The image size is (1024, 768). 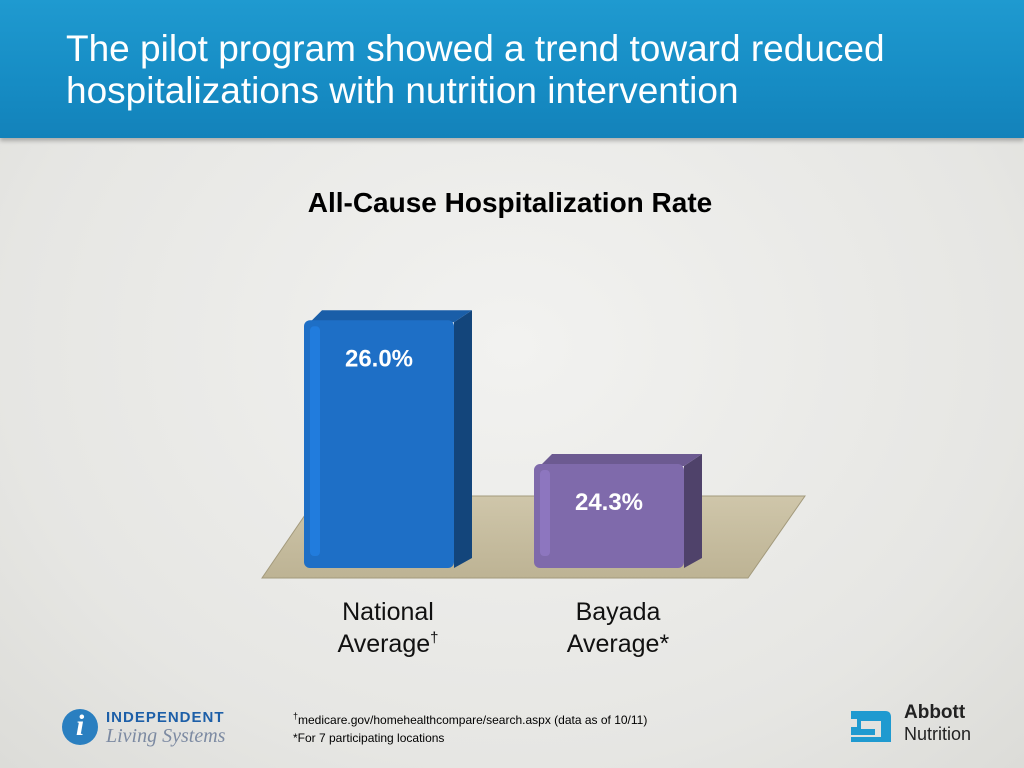 What do you see at coordinates (938, 734) in the screenshot?
I see `abbott-logo-sub: Nutrition` at bounding box center [938, 734].